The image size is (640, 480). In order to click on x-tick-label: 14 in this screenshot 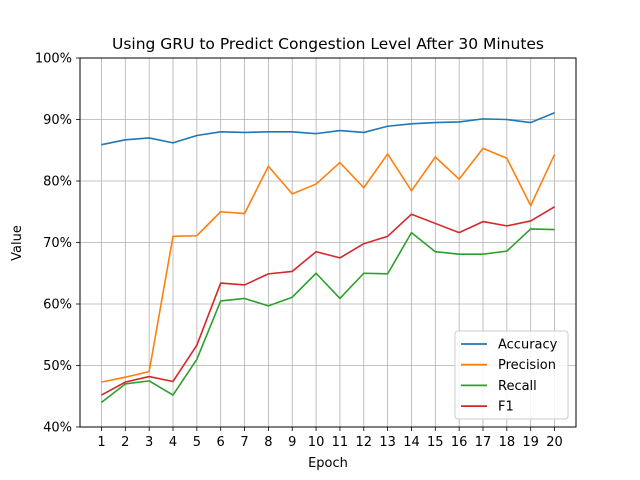, I will do `click(411, 442)`.